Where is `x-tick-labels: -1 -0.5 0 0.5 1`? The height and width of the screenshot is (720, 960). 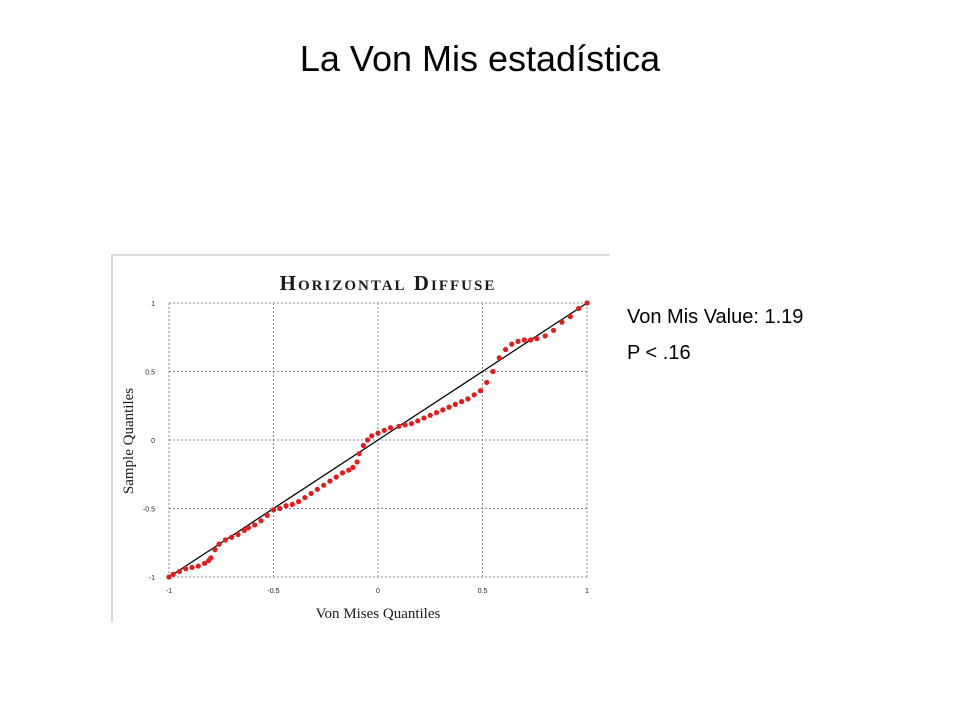 x-tick-labels: -1 -0.5 0 0.5 1 is located at coordinates (377, 591).